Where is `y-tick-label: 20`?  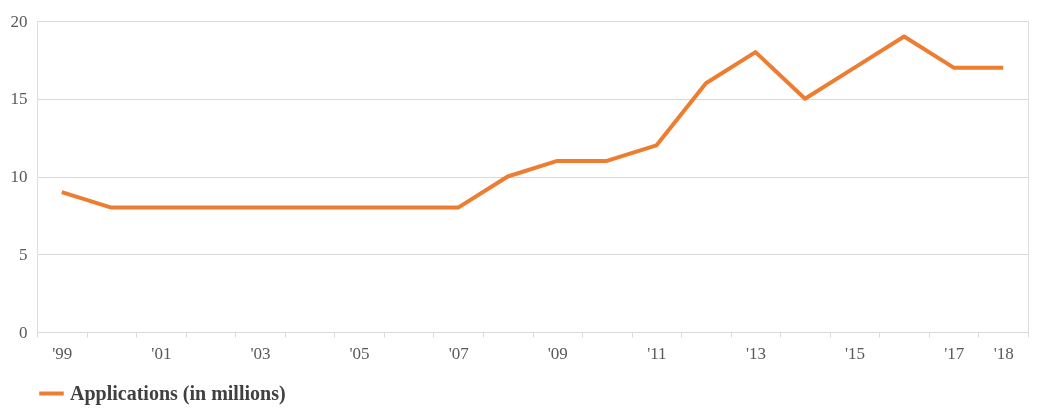 y-tick-label: 20 is located at coordinates (19, 21).